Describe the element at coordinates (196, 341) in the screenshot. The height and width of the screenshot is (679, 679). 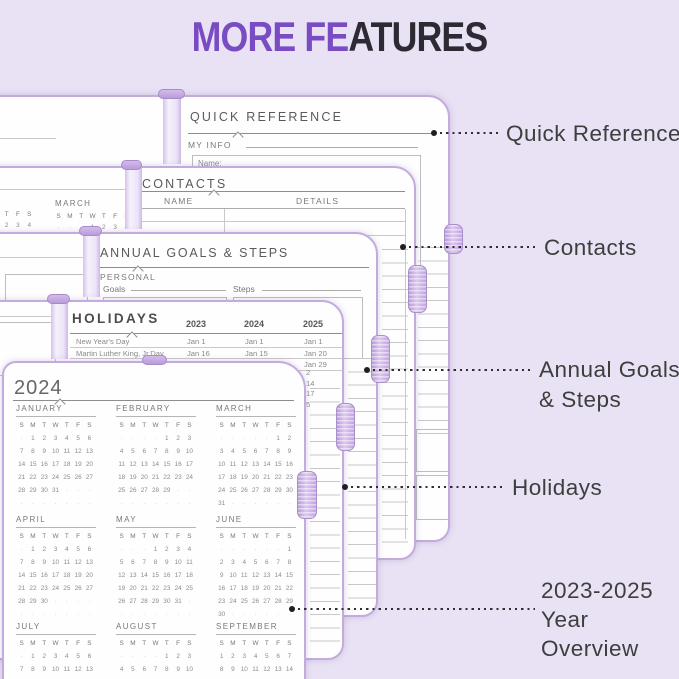
I see `holiday-date: Jan 1` at that location.